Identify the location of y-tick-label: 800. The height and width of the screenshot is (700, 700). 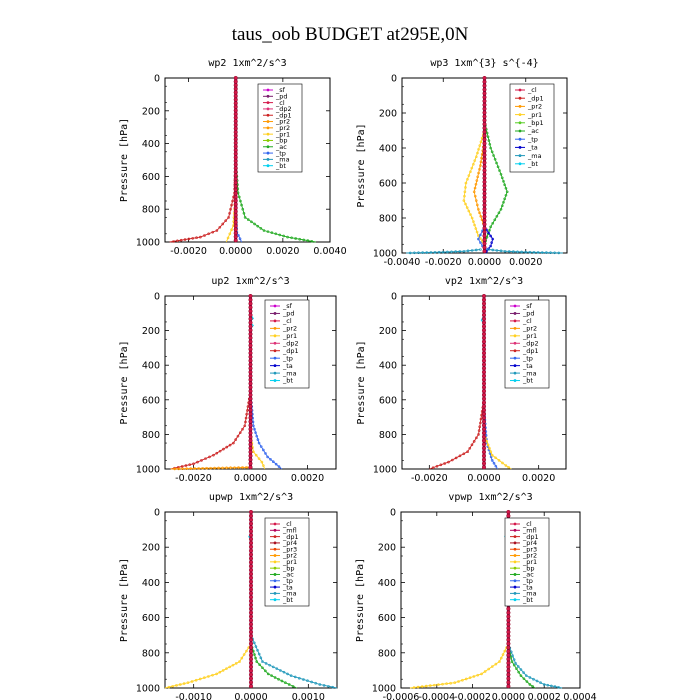
(388, 435).